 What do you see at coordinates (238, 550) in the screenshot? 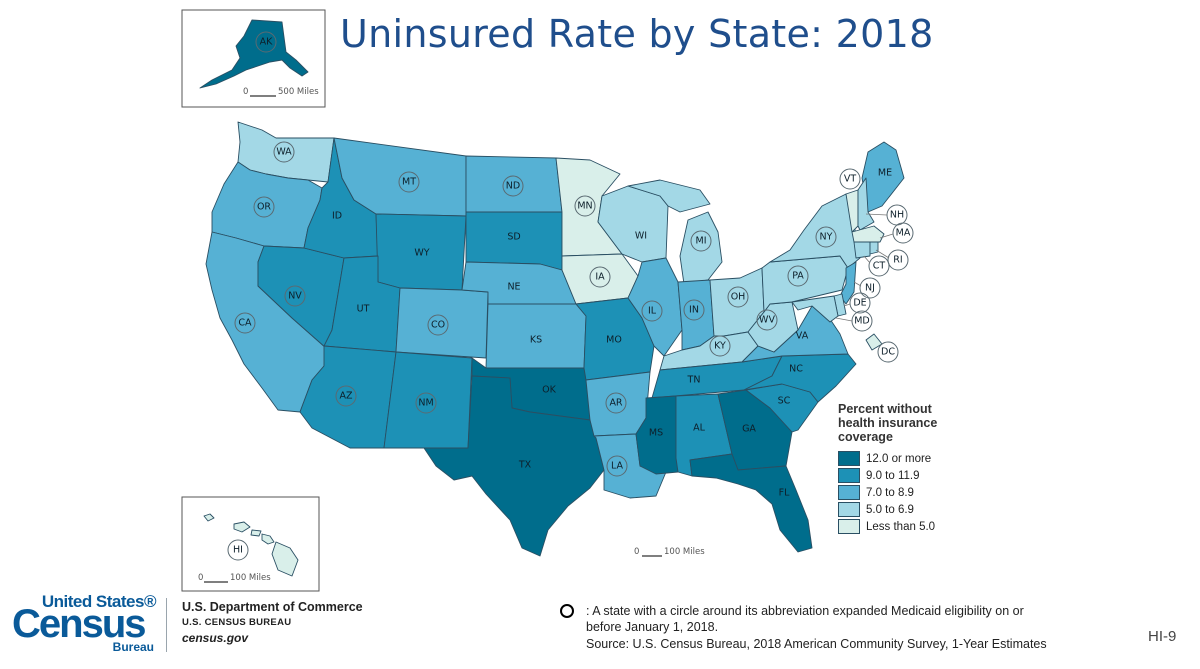
I see `state-label-group-HI: HI` at bounding box center [238, 550].